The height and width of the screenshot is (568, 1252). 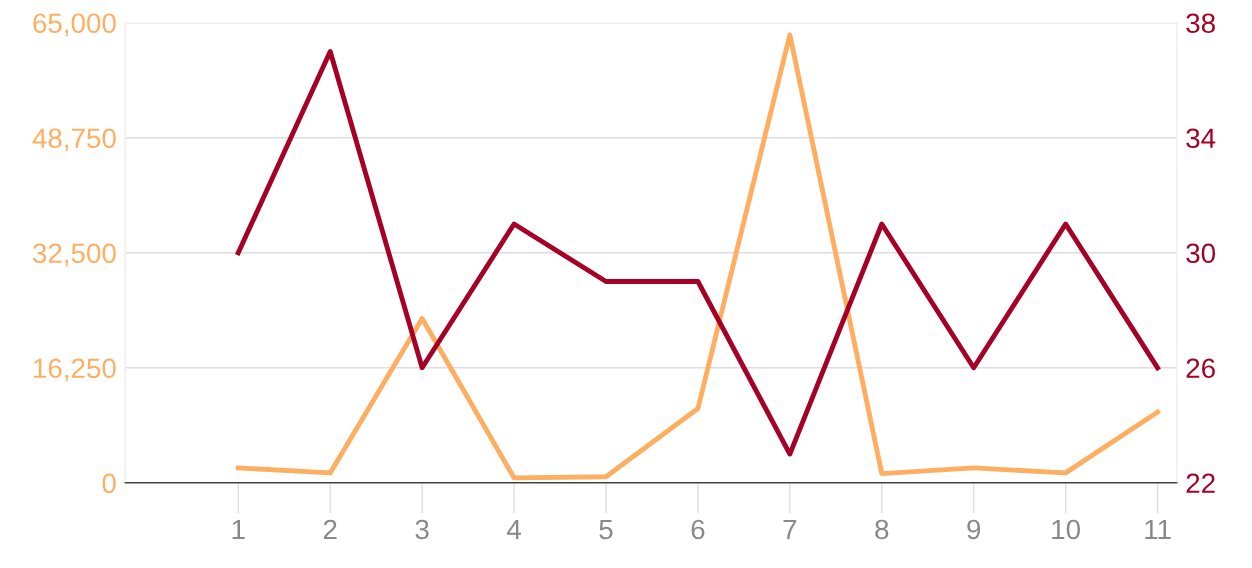 What do you see at coordinates (1200, 23) in the screenshot?
I see `y2-tick-label: 38` at bounding box center [1200, 23].